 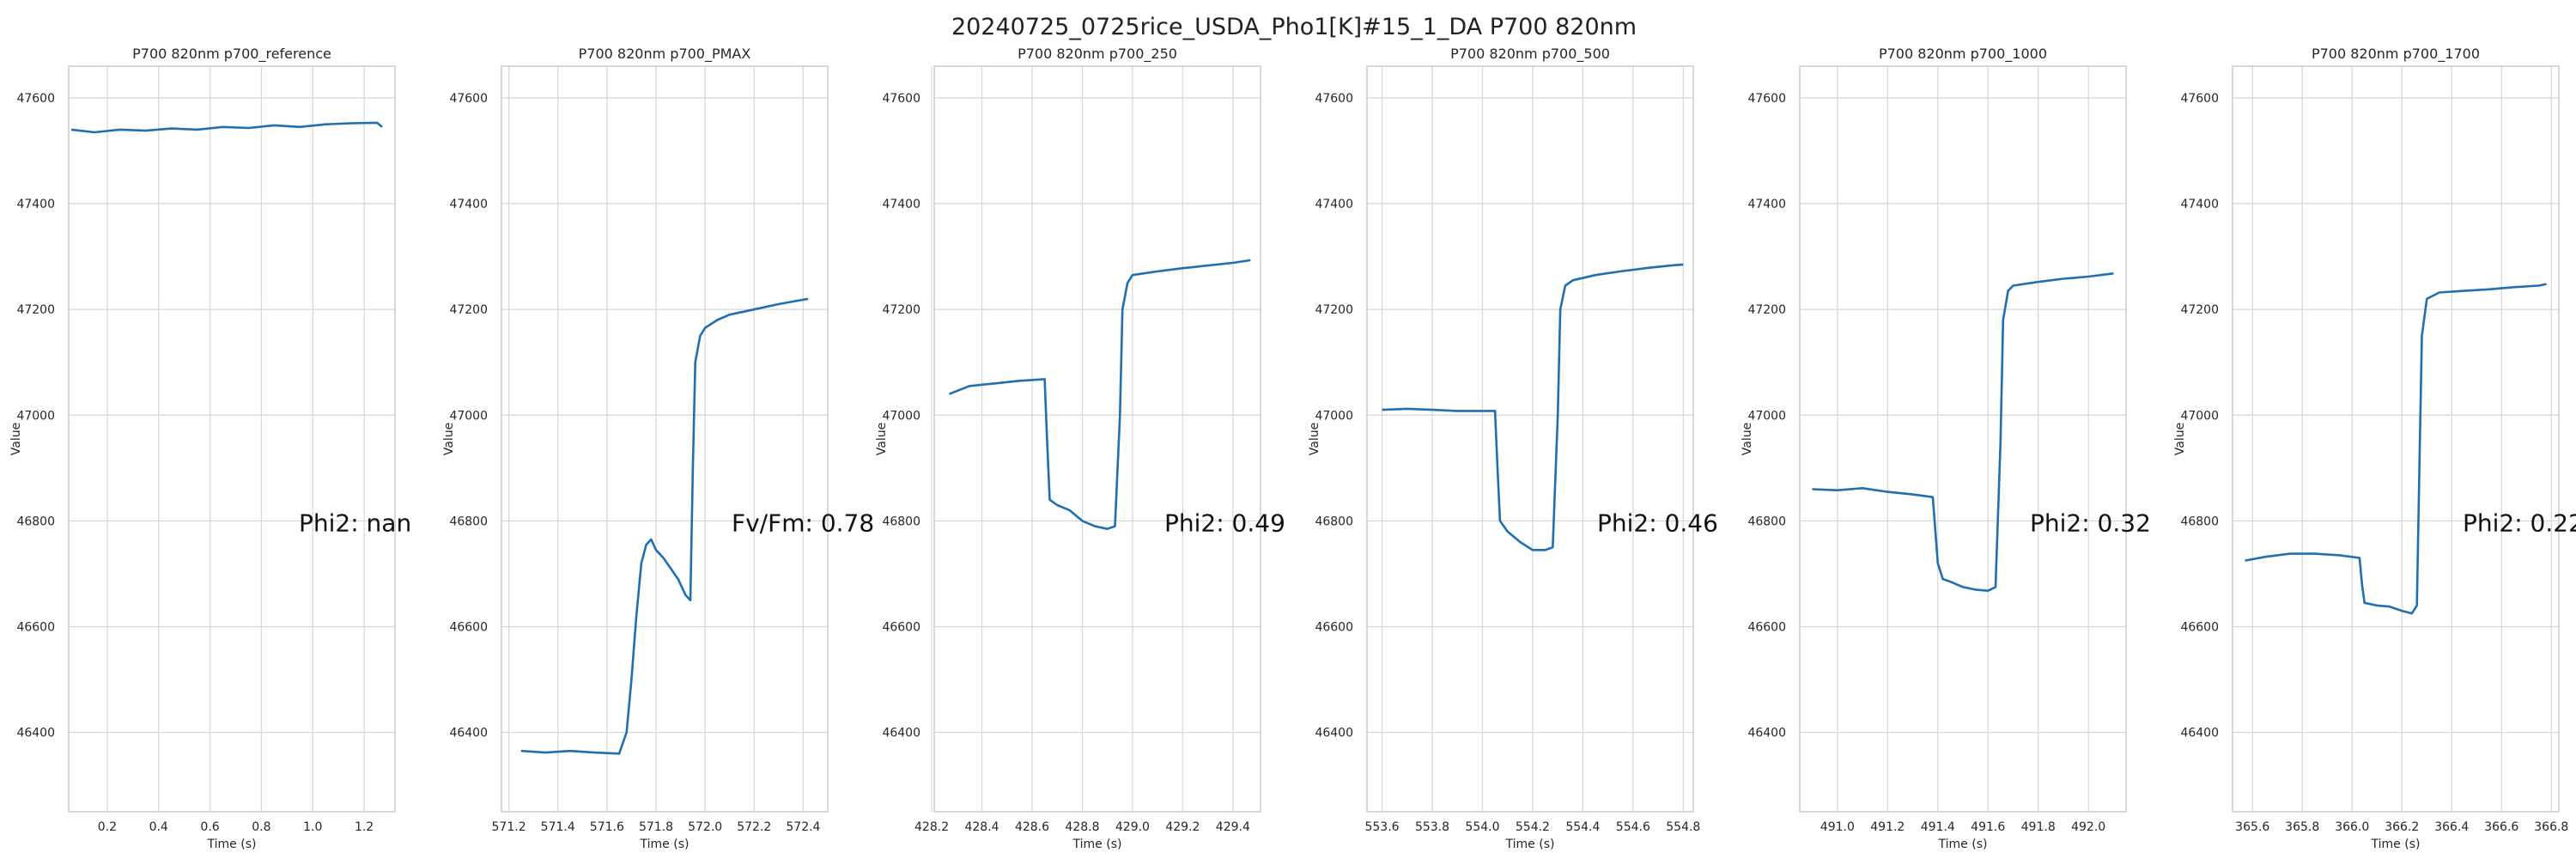 What do you see at coordinates (355, 523) in the screenshot?
I see `metric-annotation: Phi2: nan` at bounding box center [355, 523].